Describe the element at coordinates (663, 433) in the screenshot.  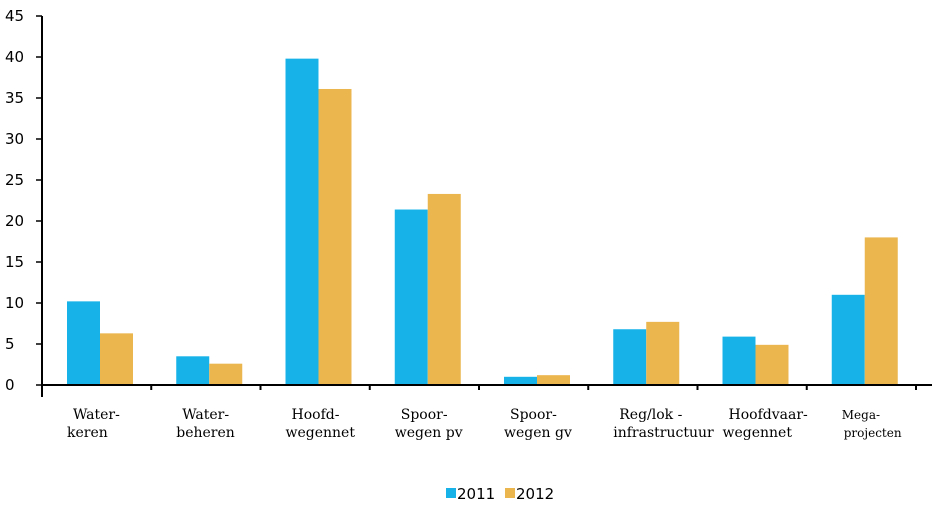
I see `x-category-label-line: infrastructuur` at that location.